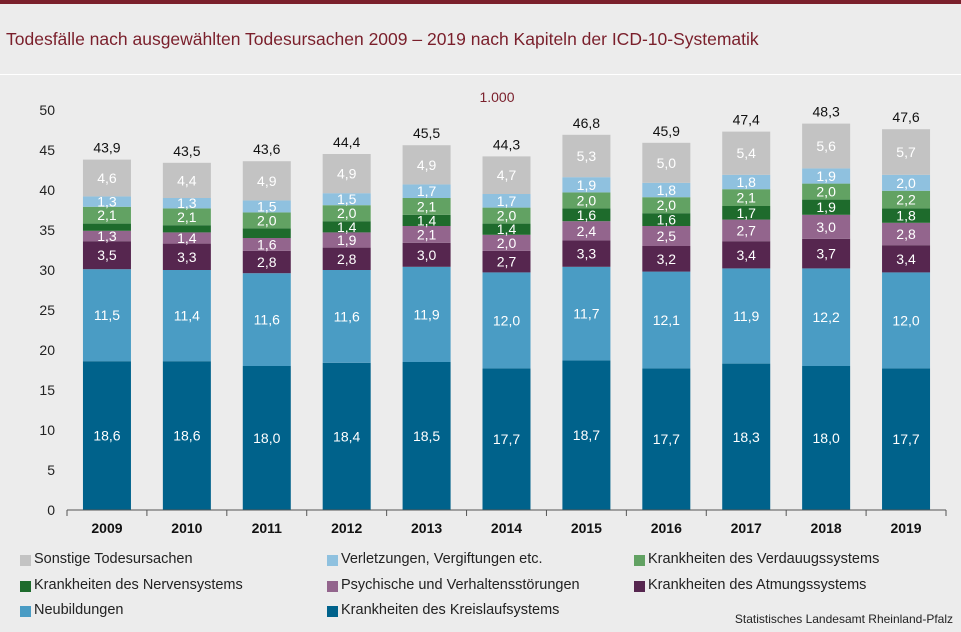  Describe the element at coordinates (587, 231) in the screenshot. I see `segment-label: 2,4` at that location.